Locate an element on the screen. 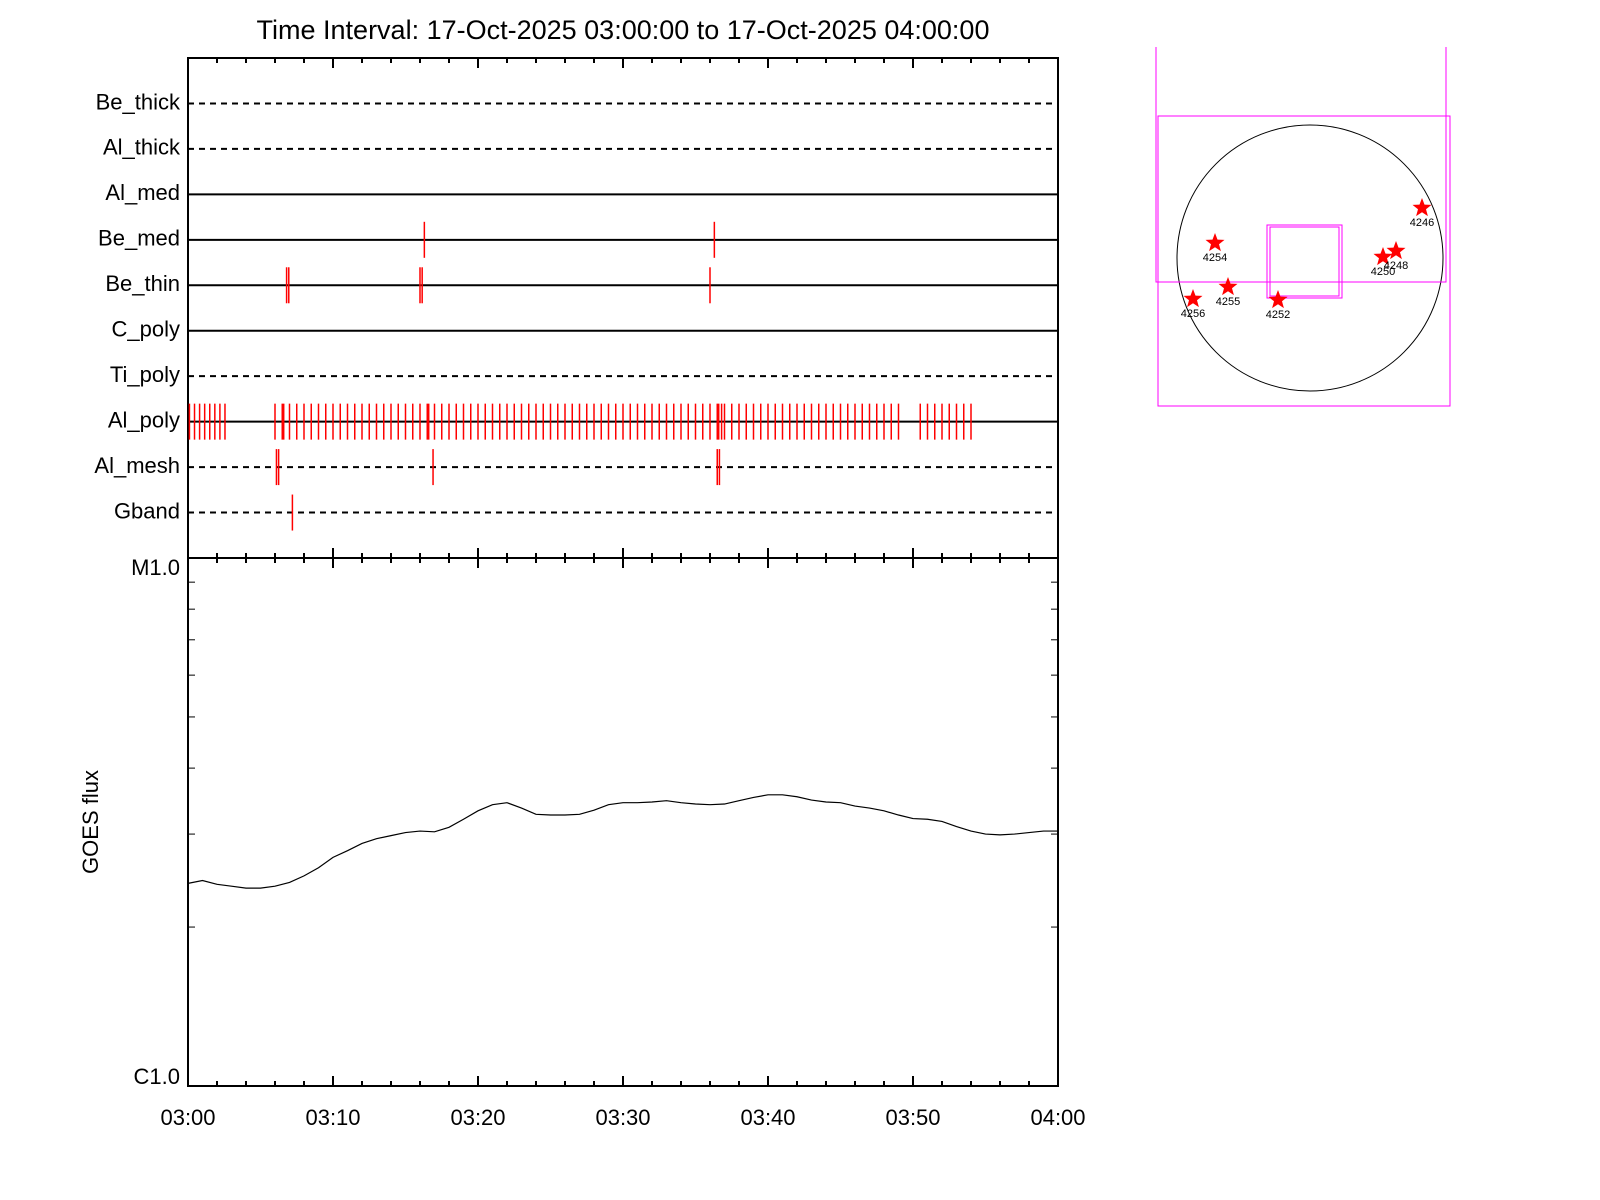 The width and height of the screenshot is (1600, 1200). region-label: 4252 is located at coordinates (1278, 315).